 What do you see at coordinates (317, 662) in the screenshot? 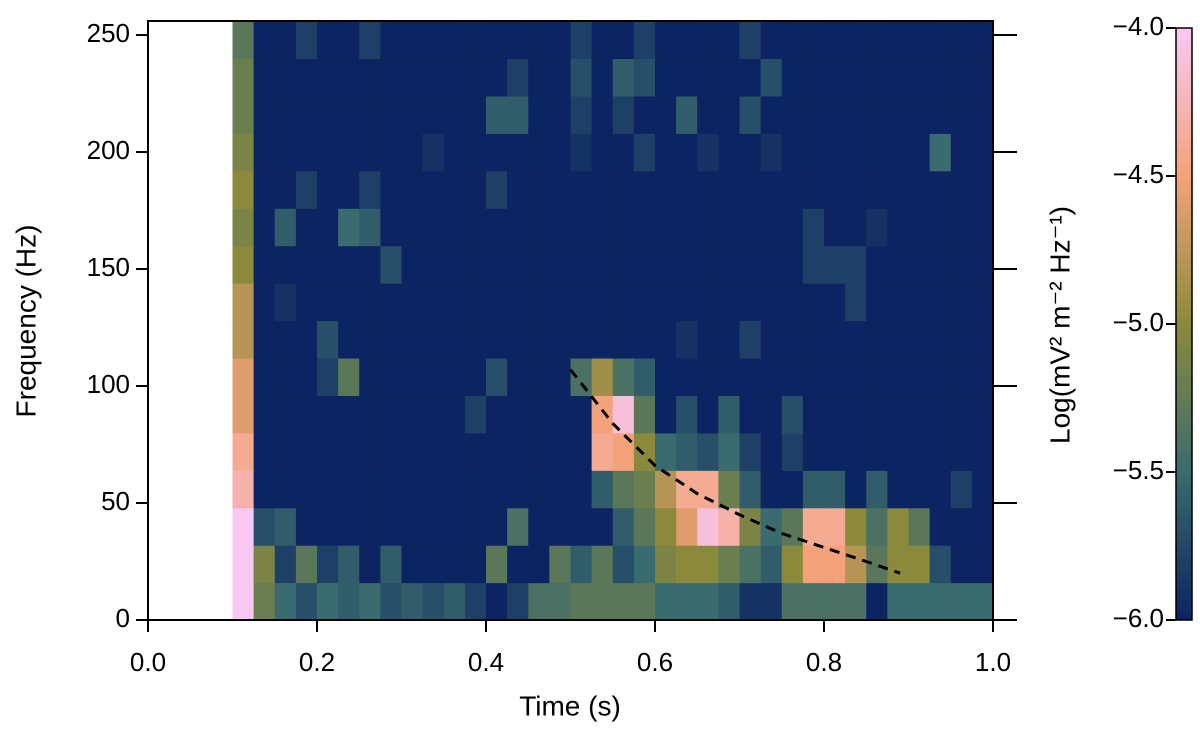
I see `x-tick-label: 0.2` at bounding box center [317, 662].